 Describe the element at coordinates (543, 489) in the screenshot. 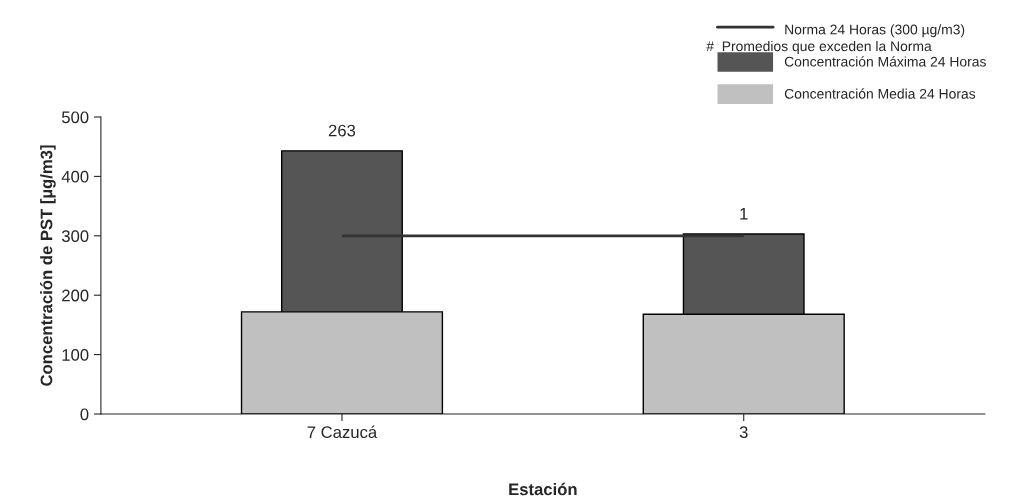

I see `x-axis-title: Estación` at that location.